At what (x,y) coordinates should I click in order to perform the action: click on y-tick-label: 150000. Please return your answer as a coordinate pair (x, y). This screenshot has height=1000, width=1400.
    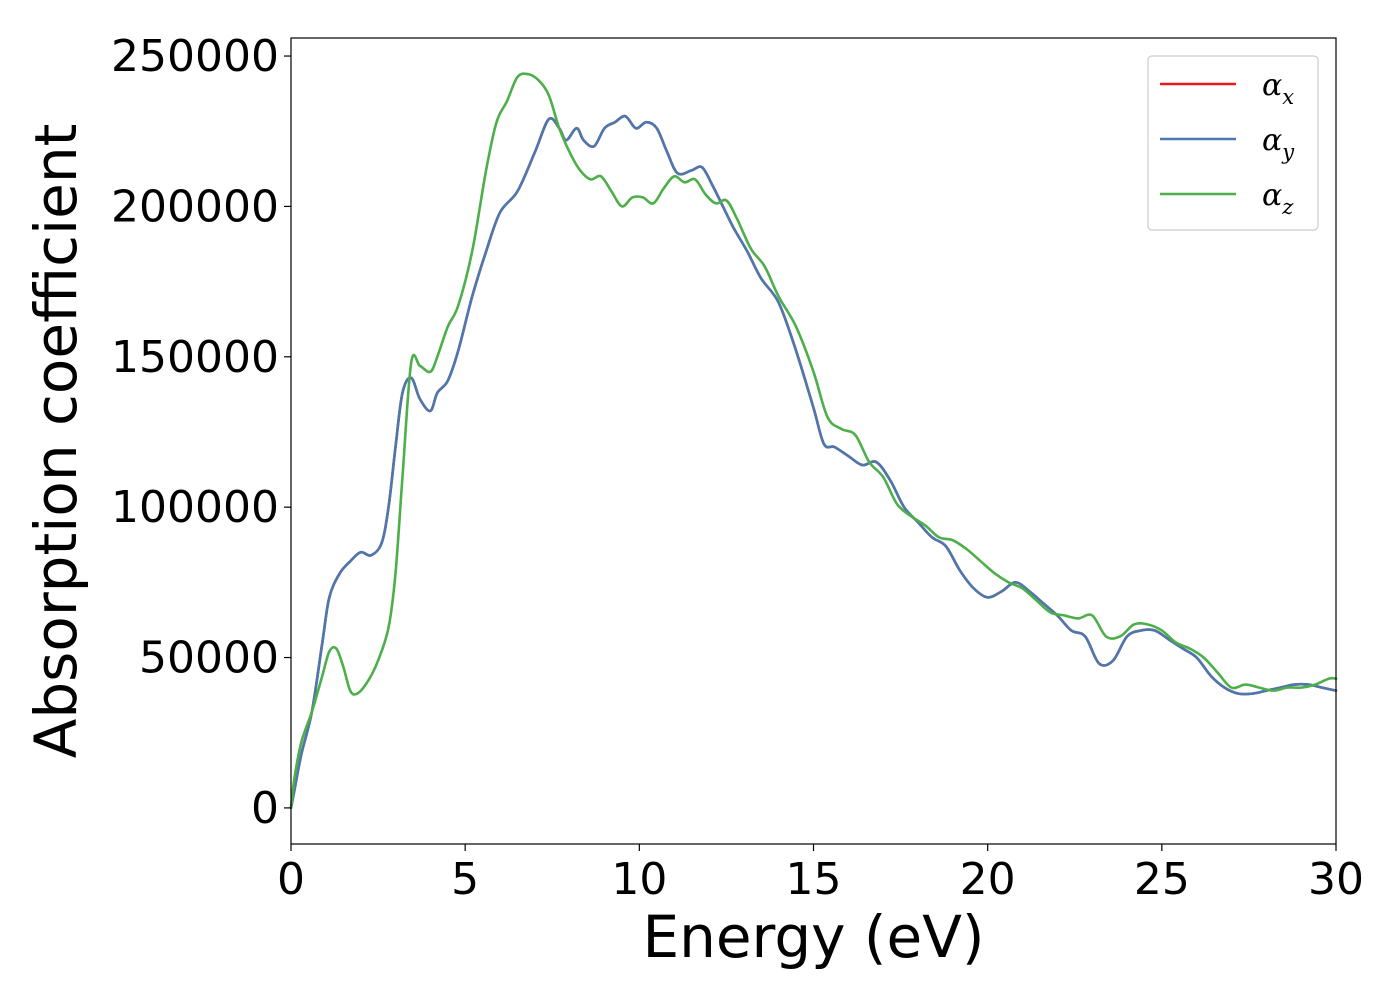
    Looking at the image, I should click on (195, 357).